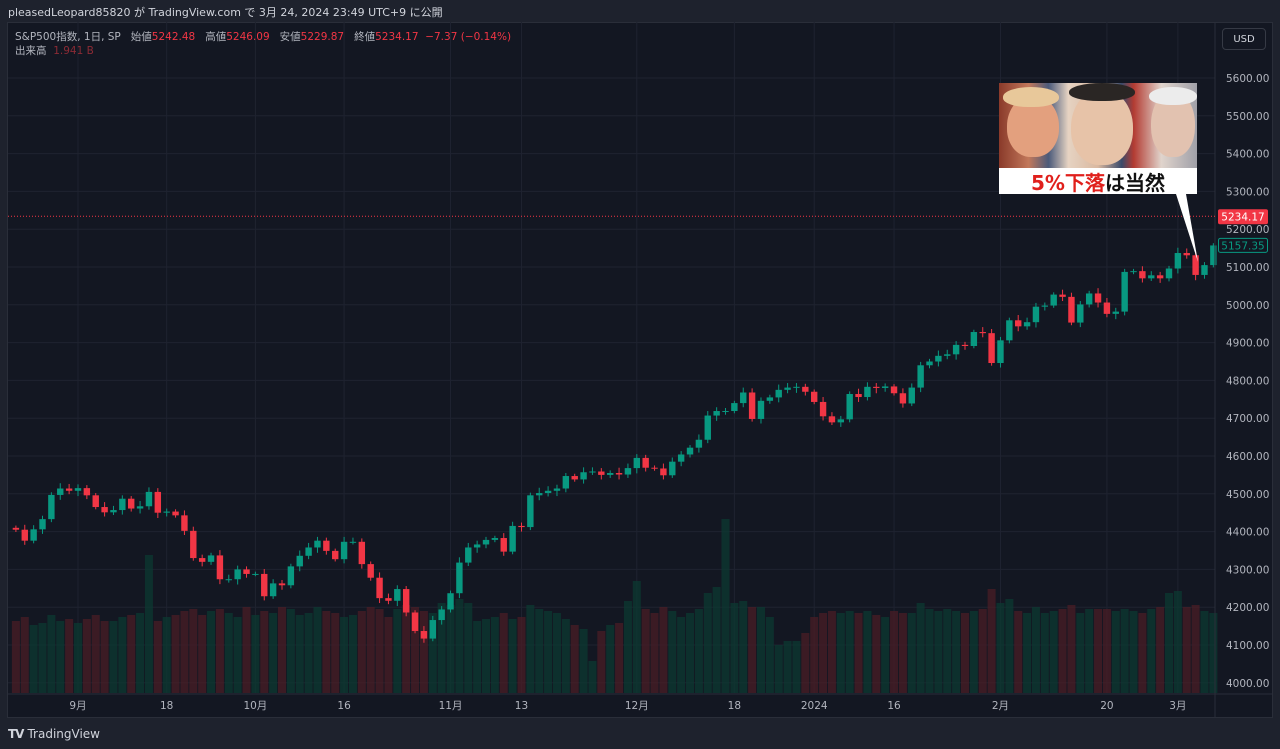 The height and width of the screenshot is (749, 1280). Describe the element at coordinates (1173, 96) in the screenshot. I see `hair-right` at that location.